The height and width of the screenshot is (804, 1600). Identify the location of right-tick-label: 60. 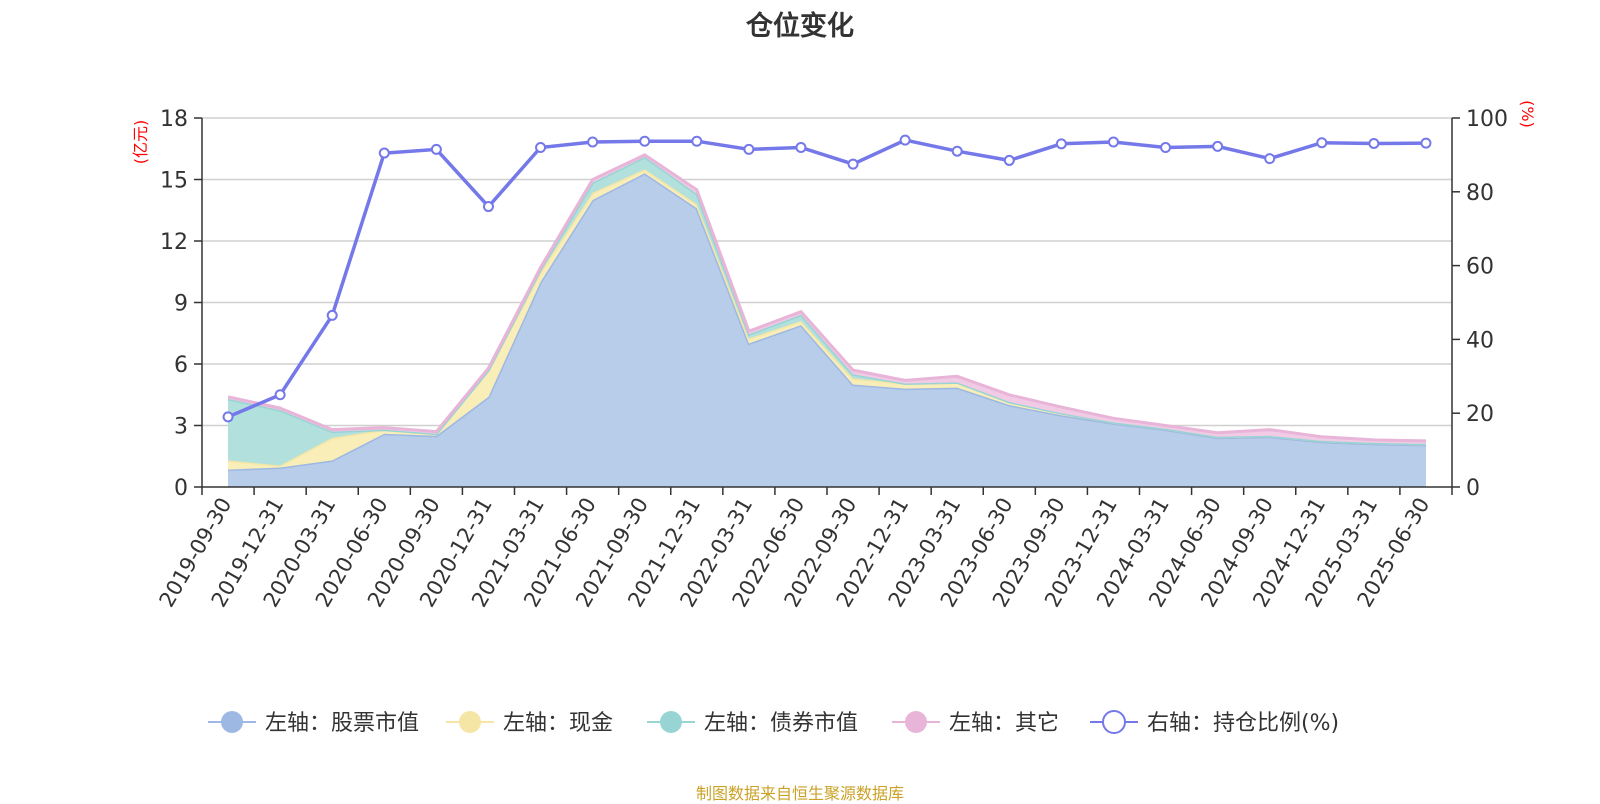
(1480, 267).